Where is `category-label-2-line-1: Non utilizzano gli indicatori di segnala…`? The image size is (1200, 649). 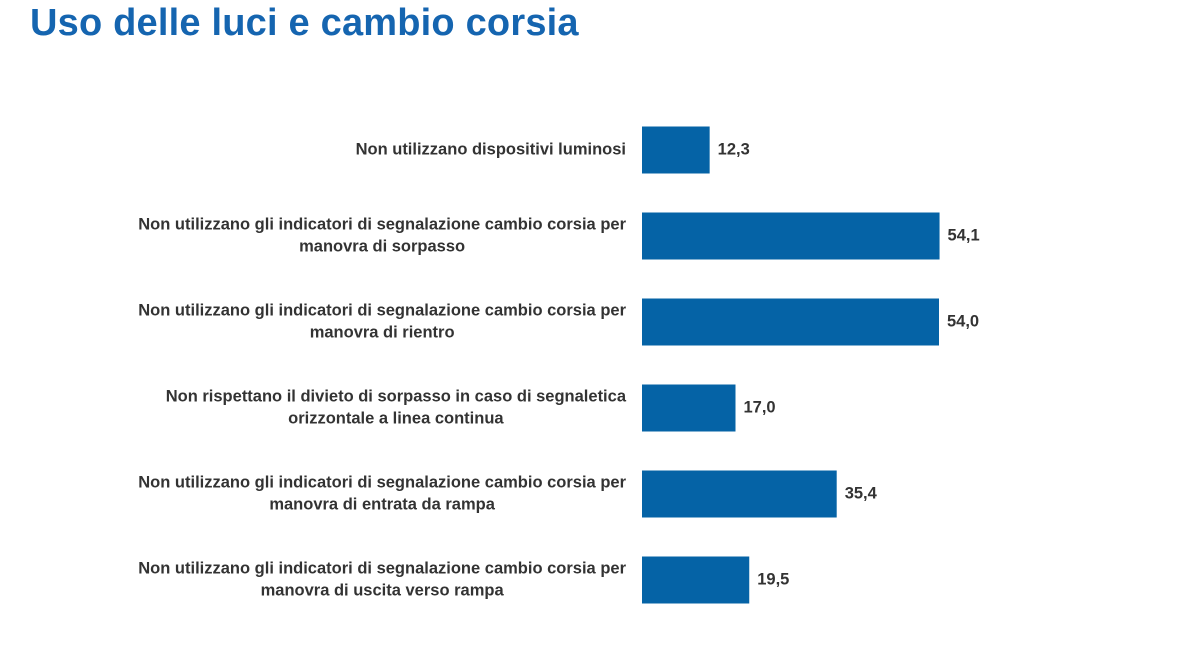 category-label-2-line-1: Non utilizzano gli indicatori di segnala… is located at coordinates (382, 224).